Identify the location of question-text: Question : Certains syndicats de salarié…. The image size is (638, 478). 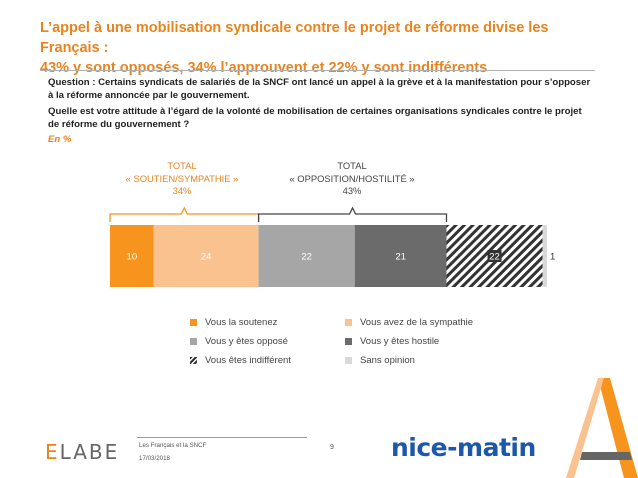
(319, 89).